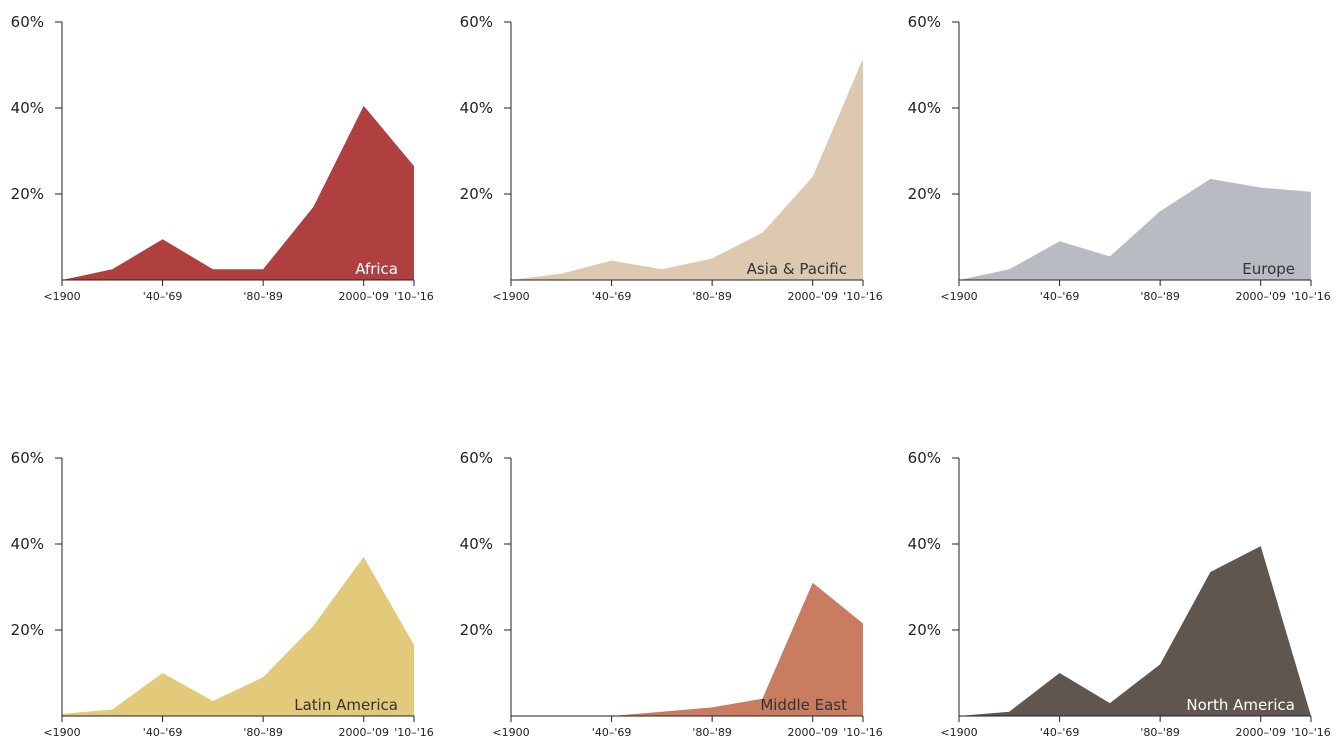 The image size is (1336, 745). Describe the element at coordinates (1268, 269) in the screenshot. I see `region-label-europe: Europe` at that location.